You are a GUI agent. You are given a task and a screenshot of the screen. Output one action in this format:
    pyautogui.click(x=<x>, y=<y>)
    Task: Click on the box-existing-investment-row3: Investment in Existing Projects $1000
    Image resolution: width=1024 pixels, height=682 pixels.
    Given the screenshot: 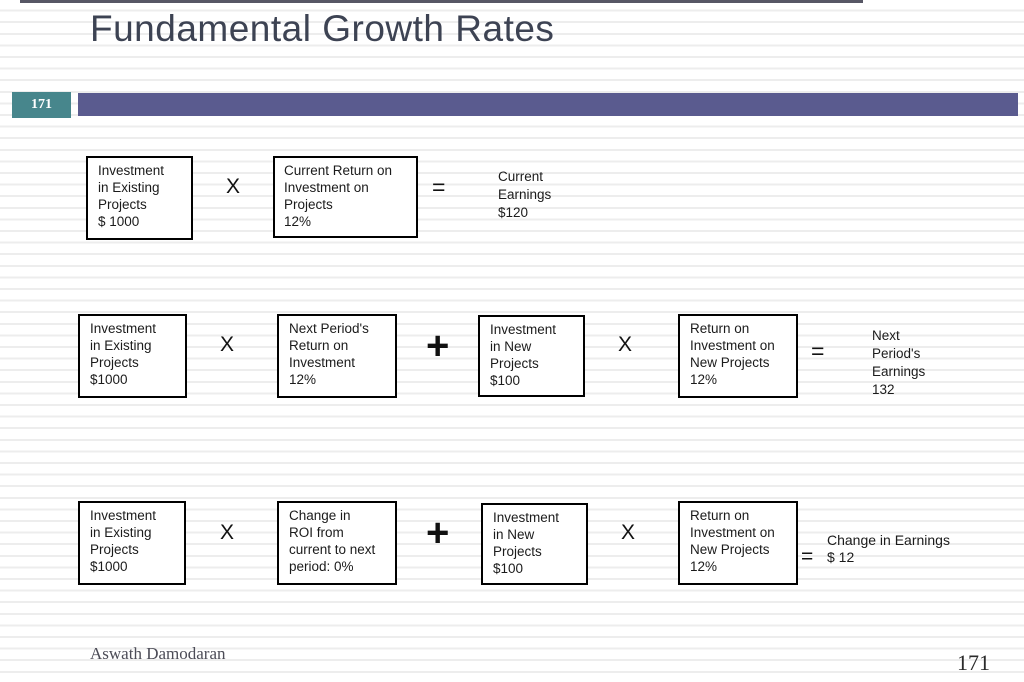 What is the action you would take?
    pyautogui.click(x=132, y=543)
    